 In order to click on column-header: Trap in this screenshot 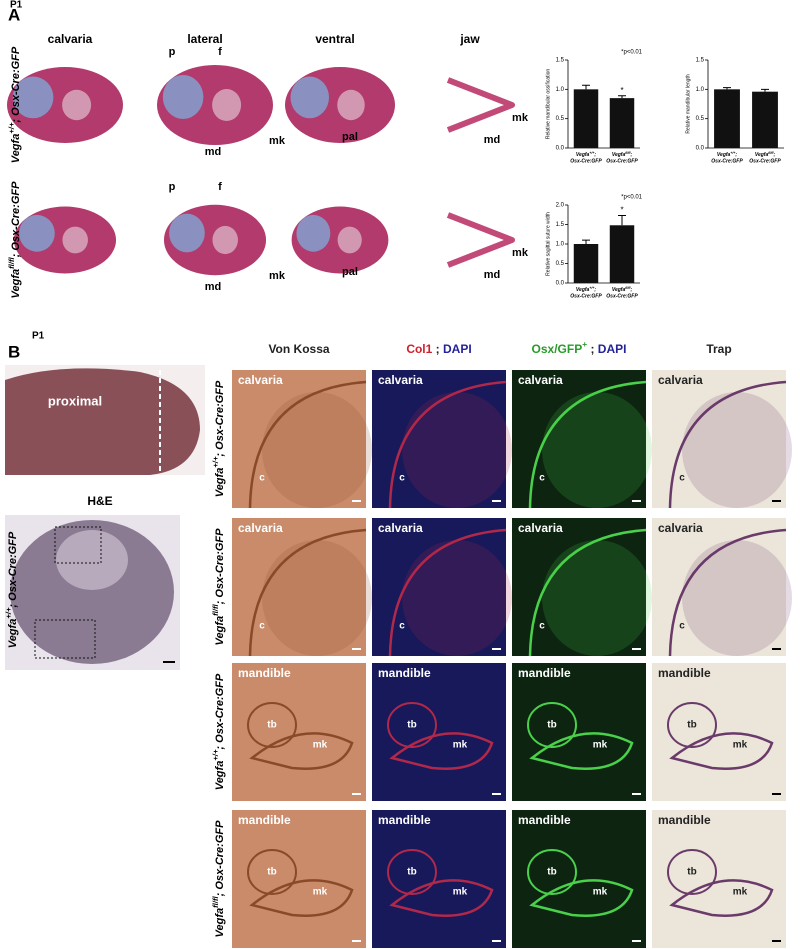, I will do `click(718, 349)`.